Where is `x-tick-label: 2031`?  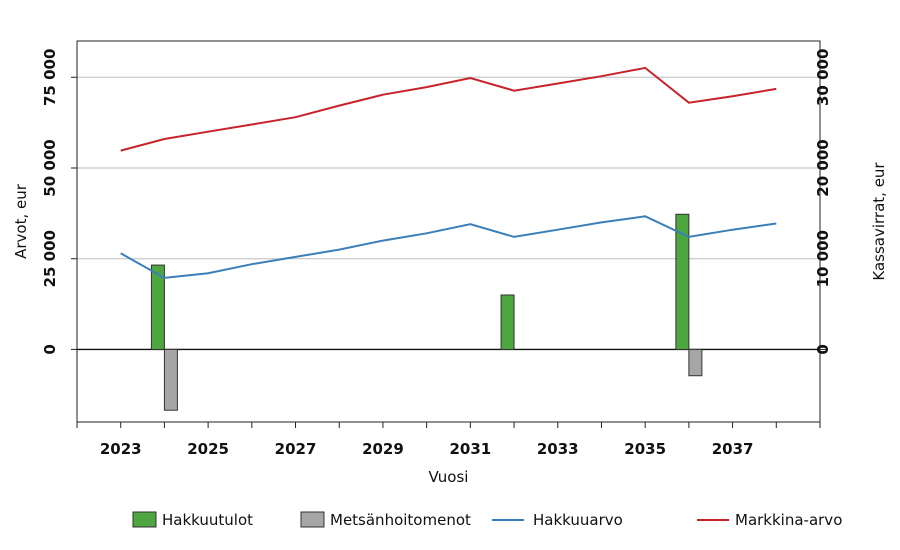 x-tick-label: 2031 is located at coordinates (470, 449).